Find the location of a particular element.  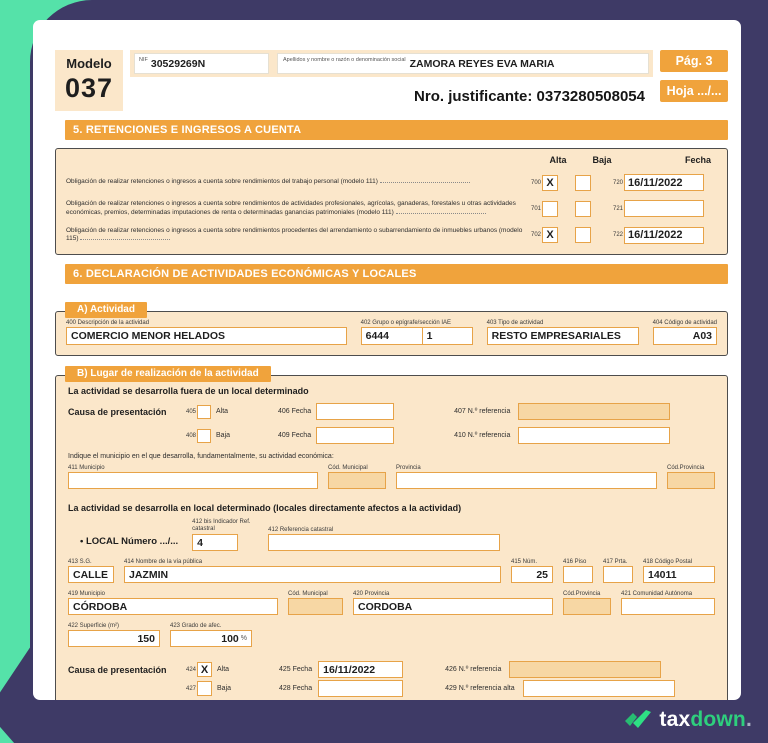

cod-provincia-label: Cód.Provincia is located at coordinates (686, 468).